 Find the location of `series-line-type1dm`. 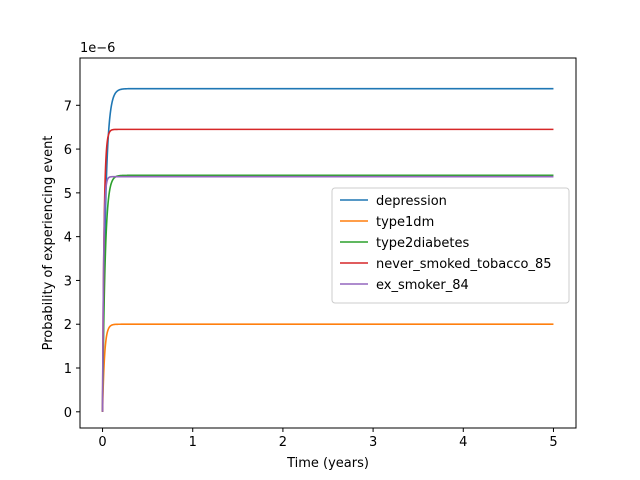

series-line-type1dm is located at coordinates (327, 367).